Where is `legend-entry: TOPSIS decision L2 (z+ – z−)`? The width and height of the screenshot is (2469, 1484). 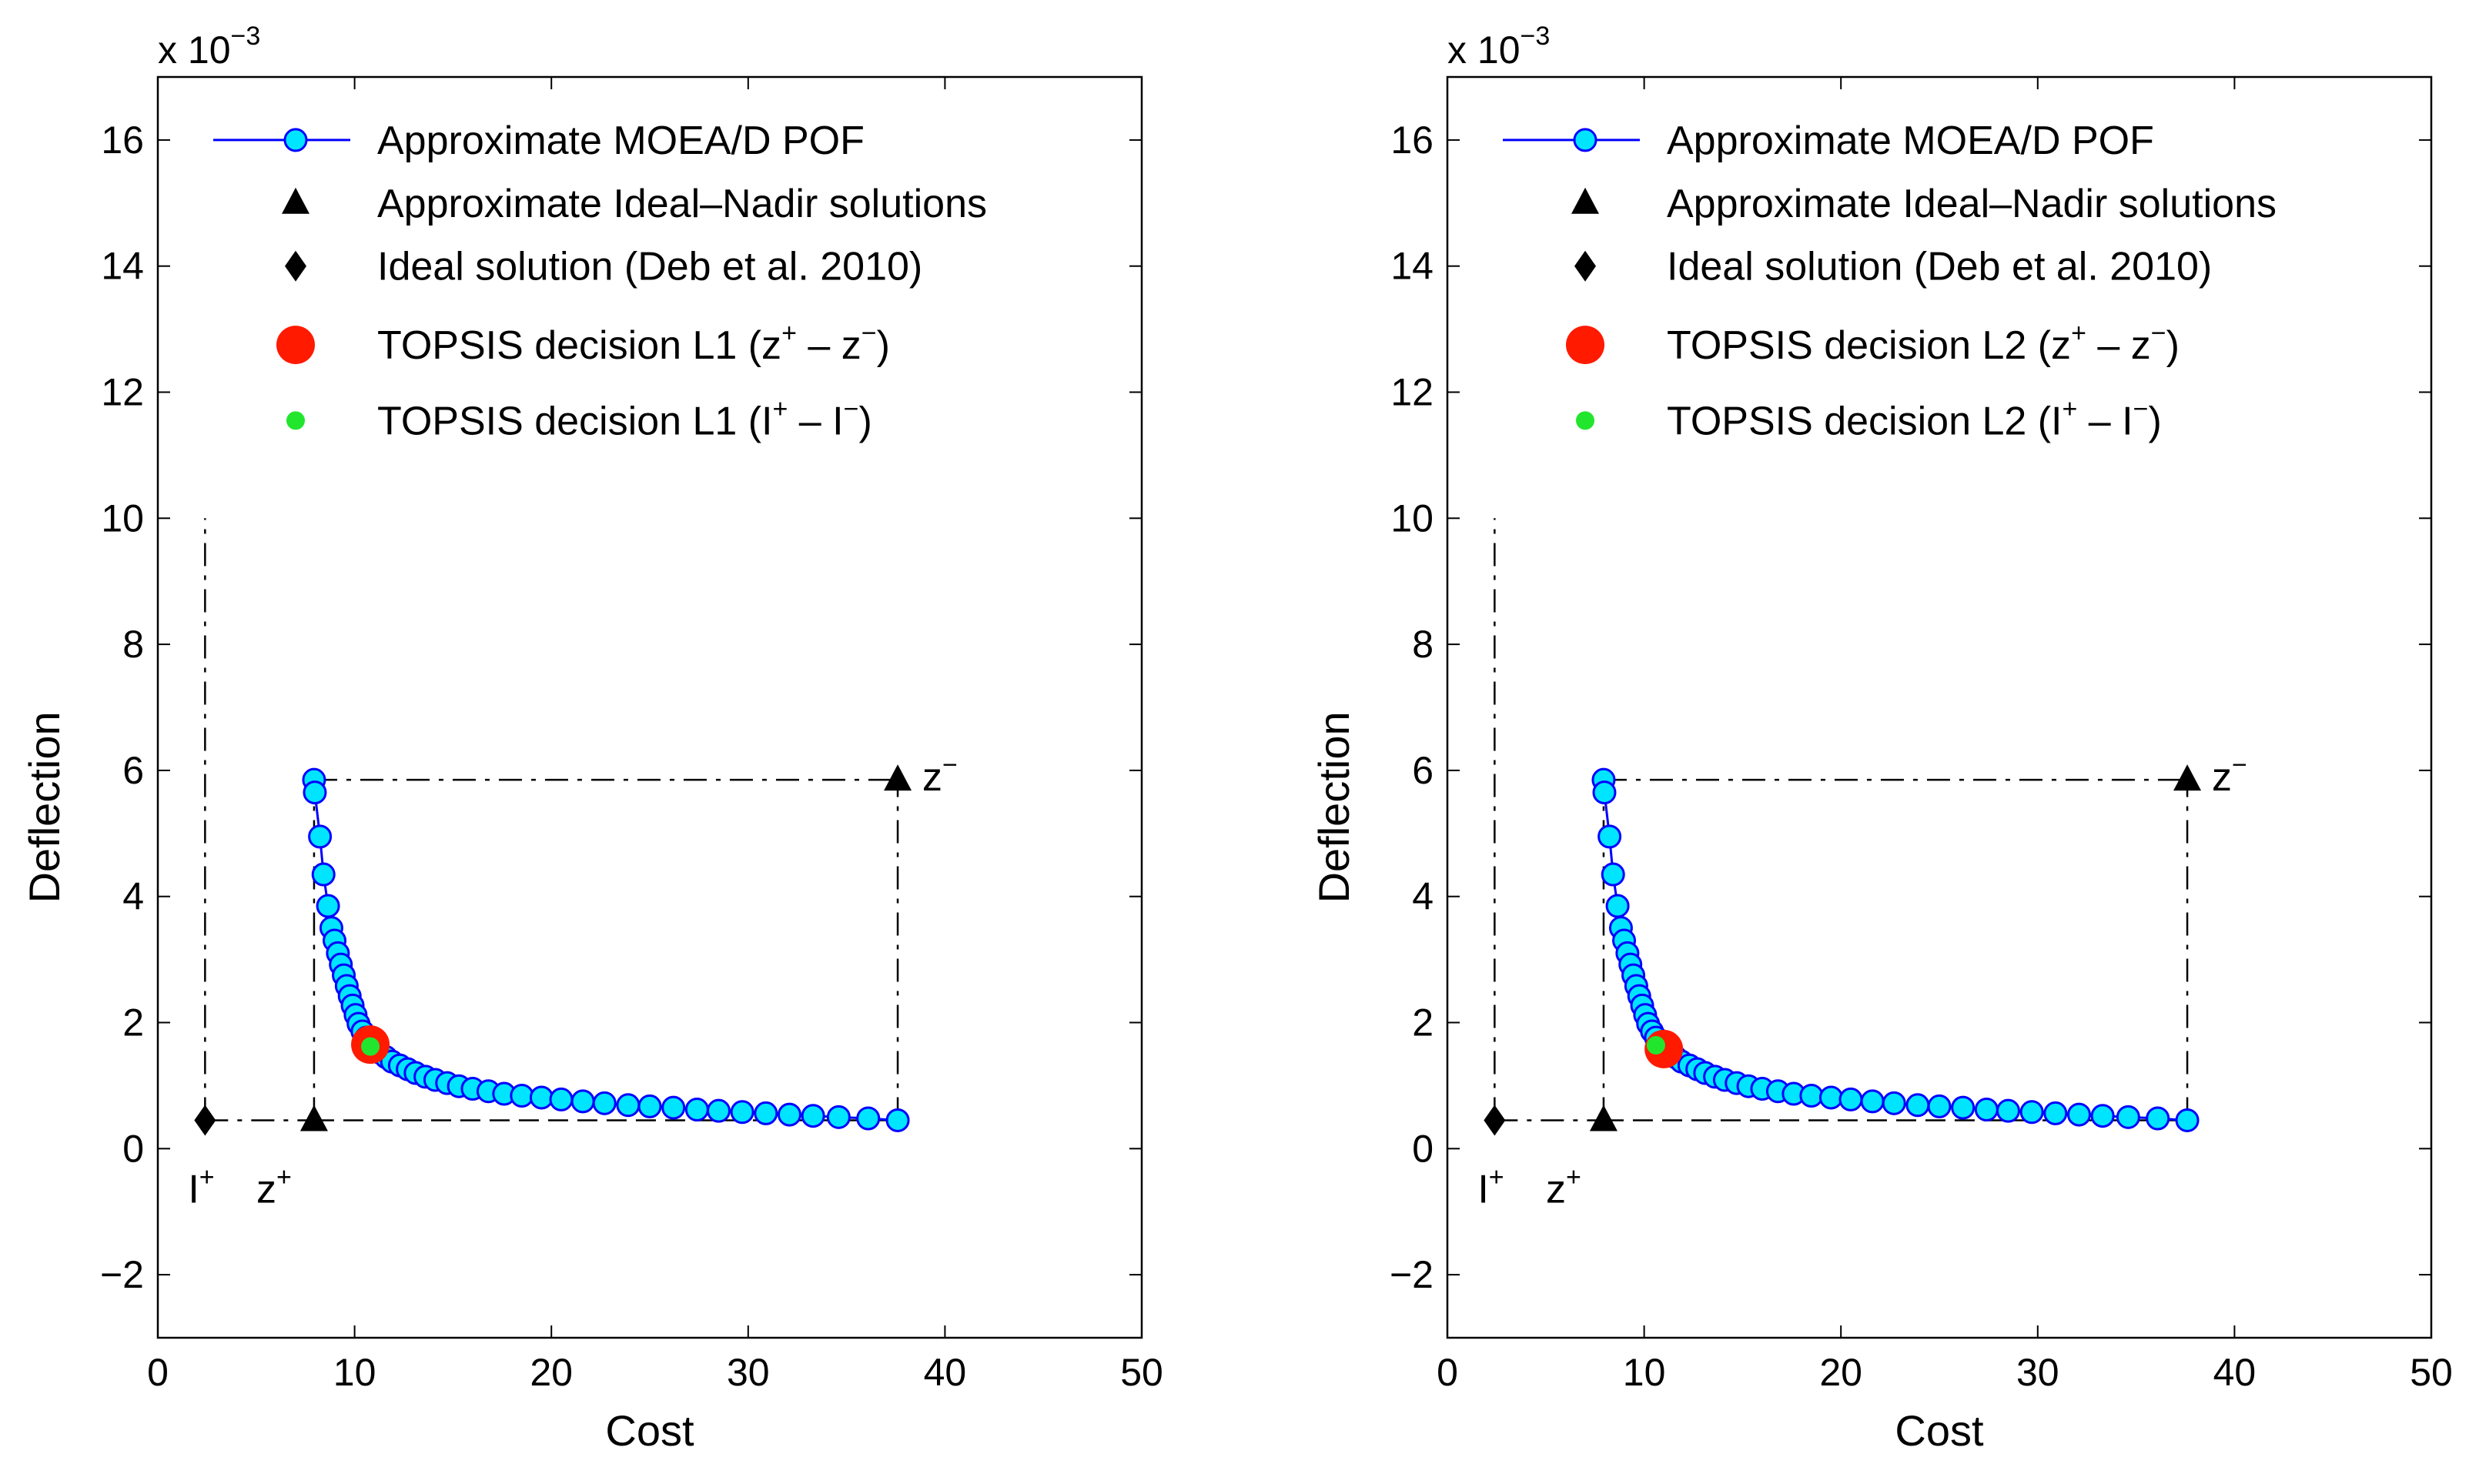 legend-entry: TOPSIS decision L2 (z+ – z−) is located at coordinates (1873, 343).